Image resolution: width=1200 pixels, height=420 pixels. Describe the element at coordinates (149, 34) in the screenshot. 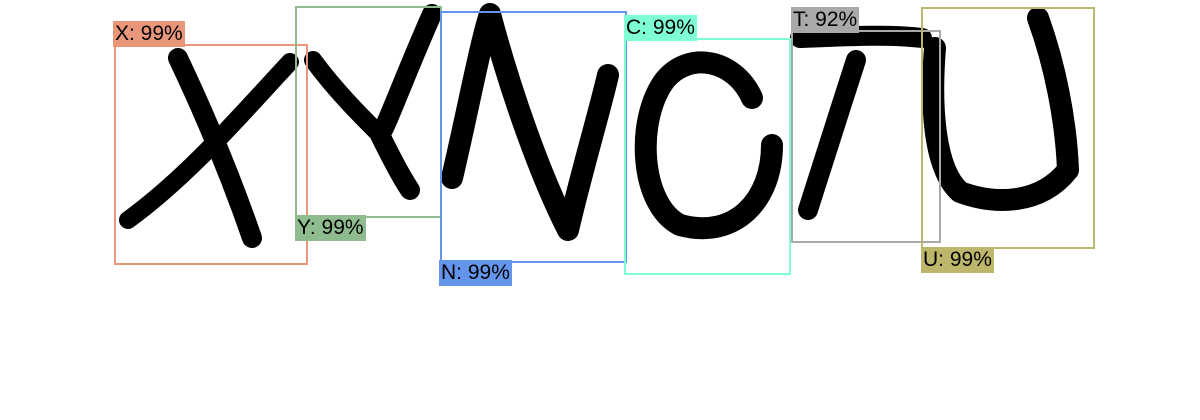

I see `detection-label-x: X: 99%` at that location.